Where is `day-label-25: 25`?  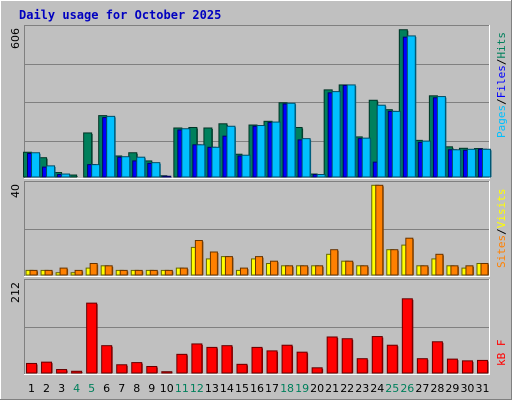 day-label-25: 25 is located at coordinates (392, 388).